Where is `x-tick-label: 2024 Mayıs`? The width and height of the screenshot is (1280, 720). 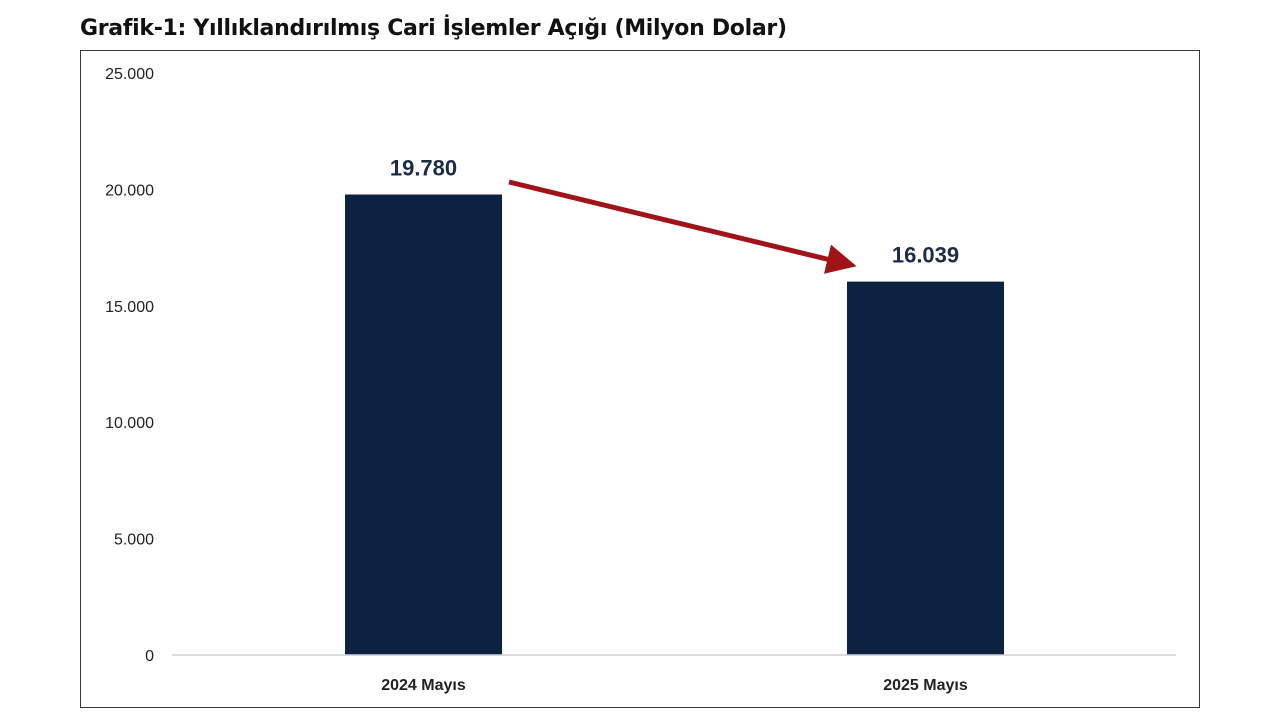 x-tick-label: 2024 Mayıs is located at coordinates (423, 685).